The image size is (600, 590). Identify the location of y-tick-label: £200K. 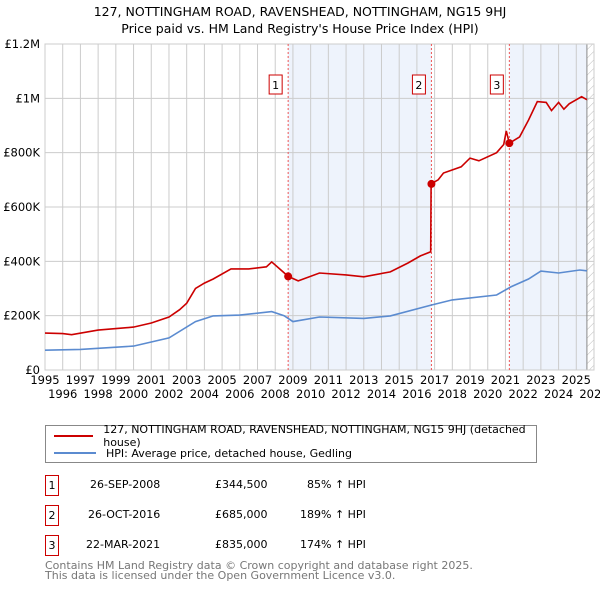
(21, 316).